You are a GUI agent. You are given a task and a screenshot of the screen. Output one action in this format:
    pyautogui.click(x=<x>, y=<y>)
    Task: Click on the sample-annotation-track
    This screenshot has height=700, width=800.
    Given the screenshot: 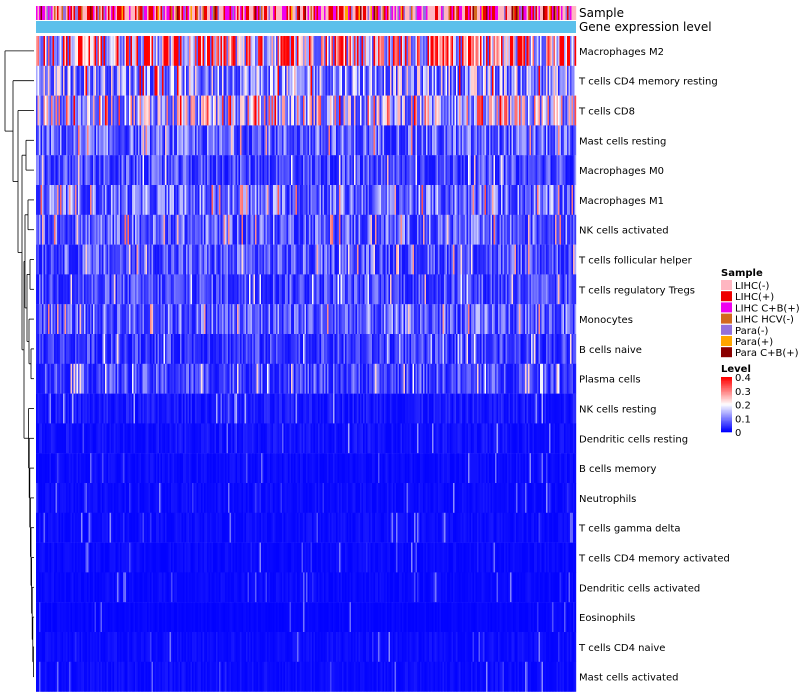 What is the action you would take?
    pyautogui.click(x=306, y=13)
    